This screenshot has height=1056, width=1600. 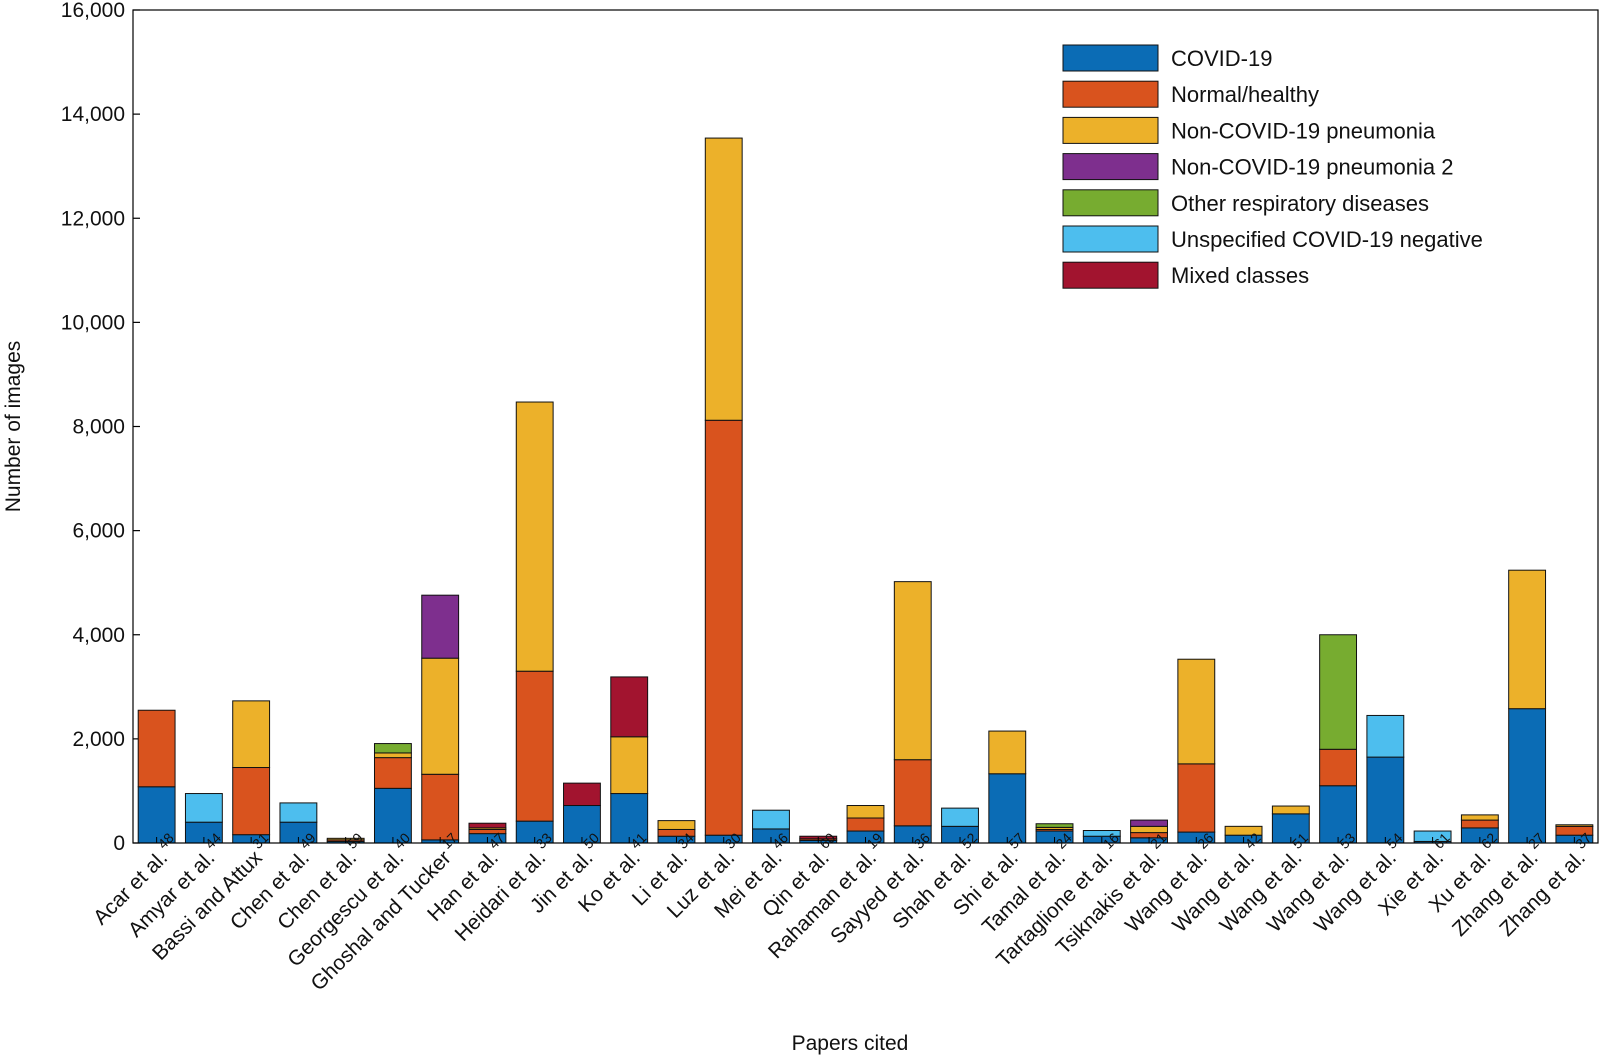 What do you see at coordinates (98, 739) in the screenshot?
I see `y-tick-label: 2,000` at bounding box center [98, 739].